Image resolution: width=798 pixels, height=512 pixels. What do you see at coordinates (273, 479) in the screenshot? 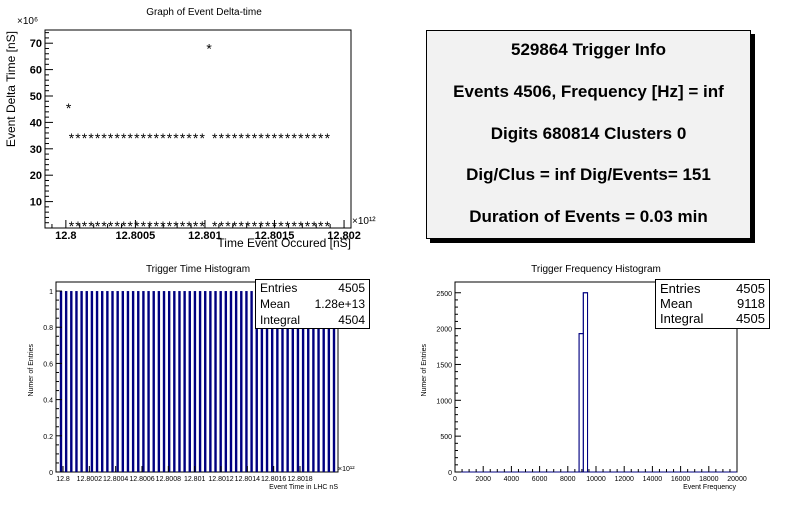
I see `x-tick-label: 12.8016` at bounding box center [273, 479].